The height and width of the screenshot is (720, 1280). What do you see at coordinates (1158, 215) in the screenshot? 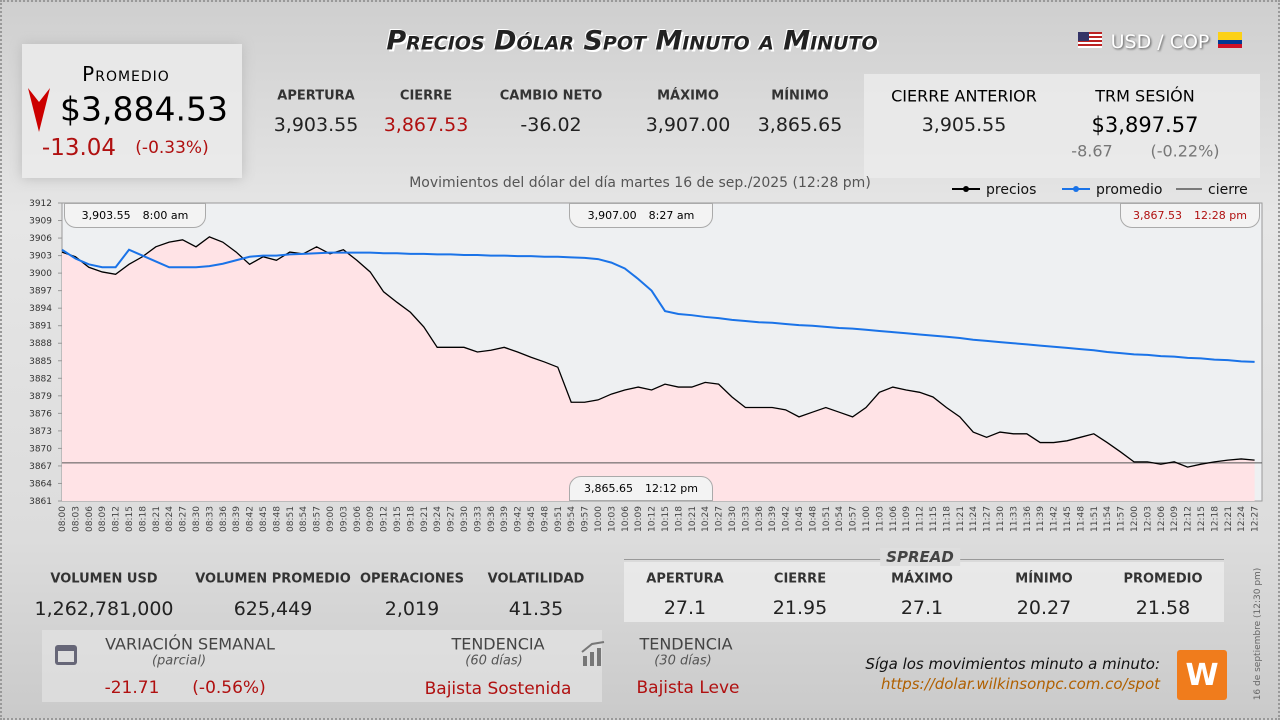
I see `annotation-value: 3,867.53` at bounding box center [1158, 215].